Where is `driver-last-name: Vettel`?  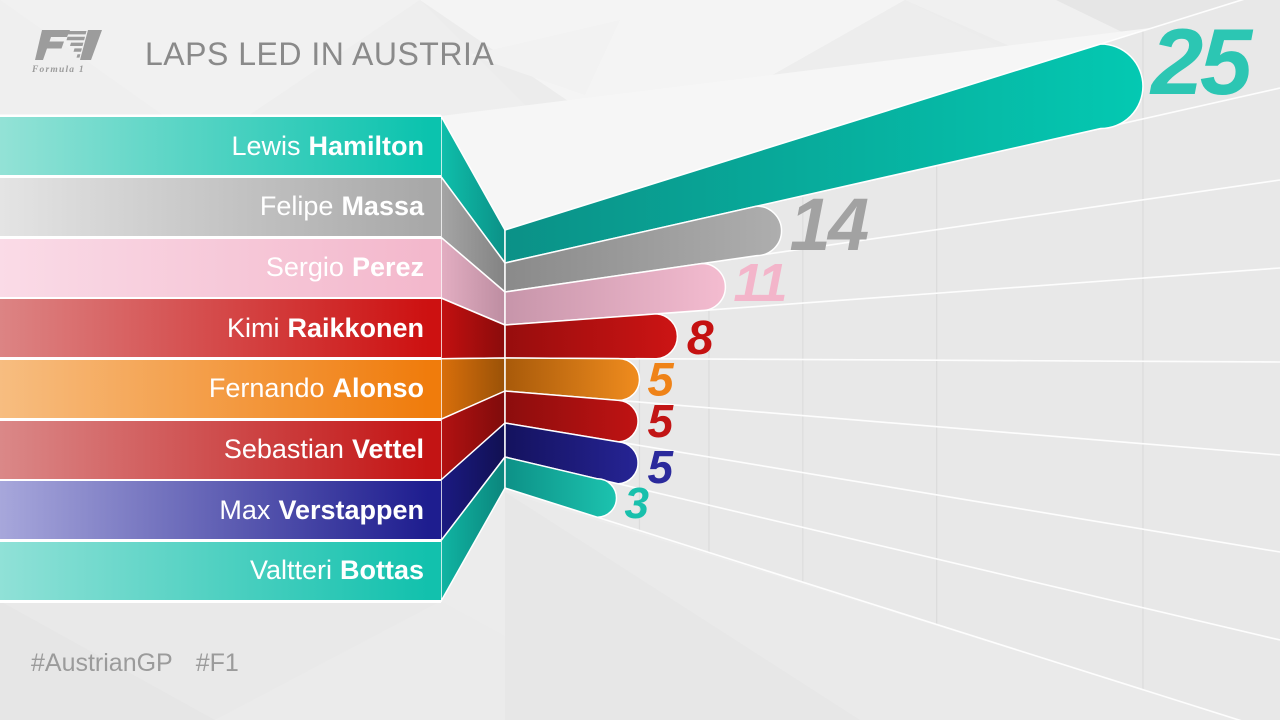 driver-last-name: Vettel is located at coordinates (387, 449).